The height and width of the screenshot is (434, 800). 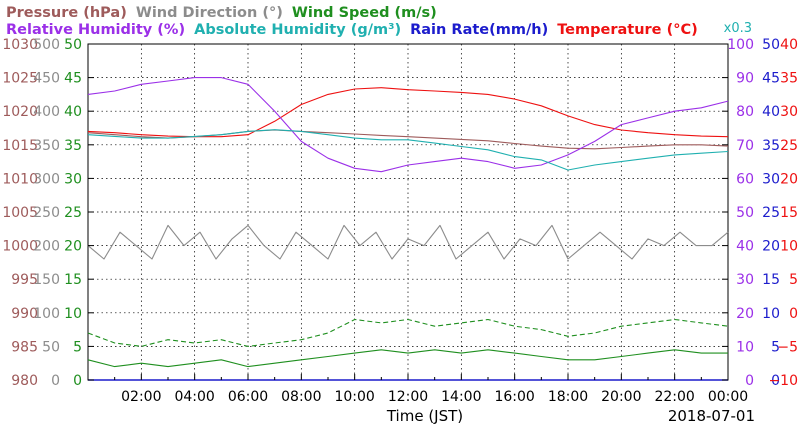 I want to click on wind_direction-tick-label: 300, so click(x=46, y=179).